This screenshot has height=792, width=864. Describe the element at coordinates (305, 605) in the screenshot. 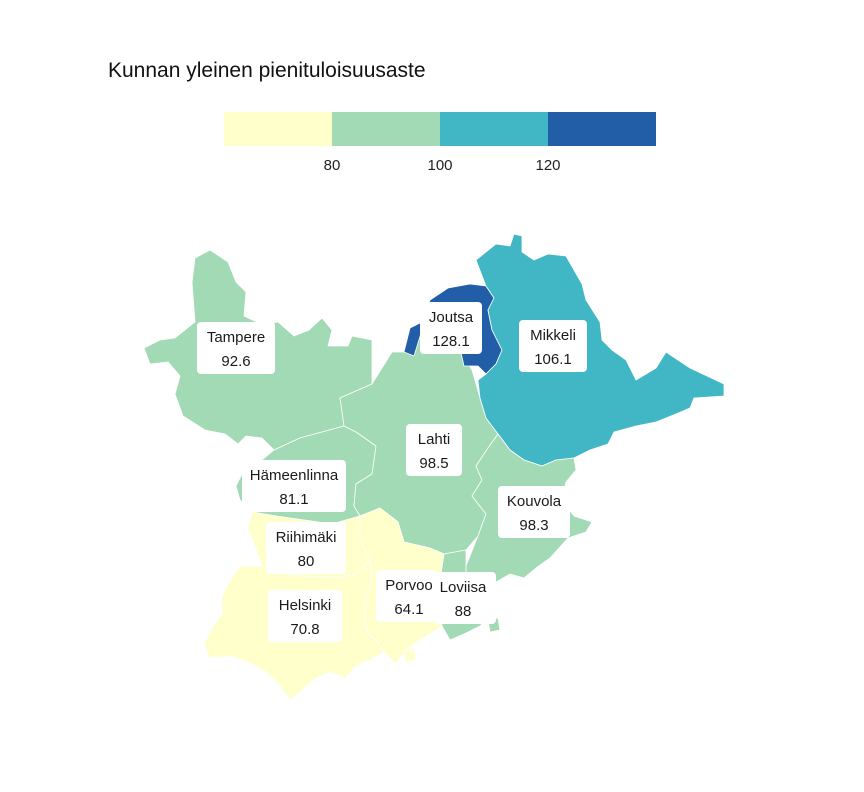

I see `label-helsinki-name: Helsinki` at that location.